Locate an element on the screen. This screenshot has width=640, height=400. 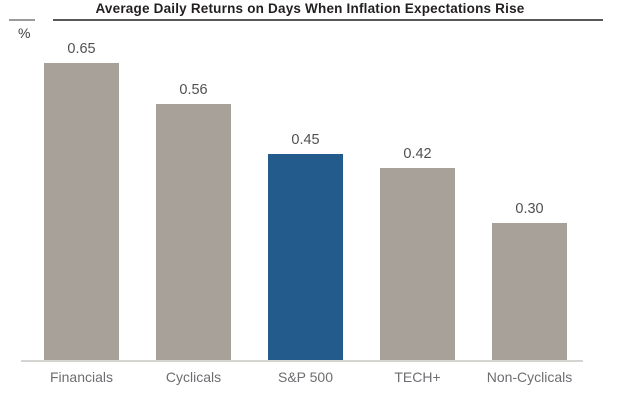
y-axis-unit-label: % is located at coordinates (24, 33).